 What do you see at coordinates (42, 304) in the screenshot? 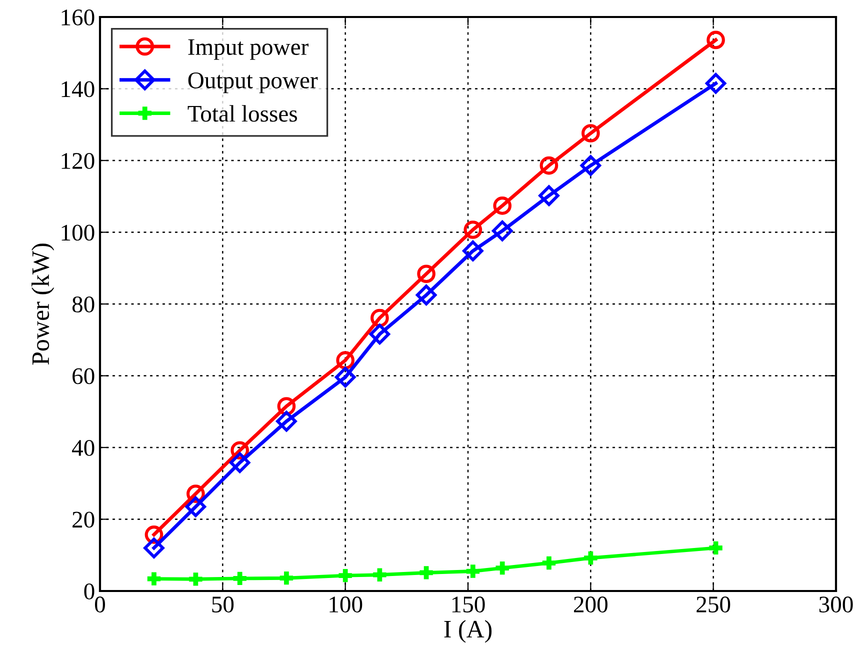
I see `y-axis-title: Power (kW)` at bounding box center [42, 304].